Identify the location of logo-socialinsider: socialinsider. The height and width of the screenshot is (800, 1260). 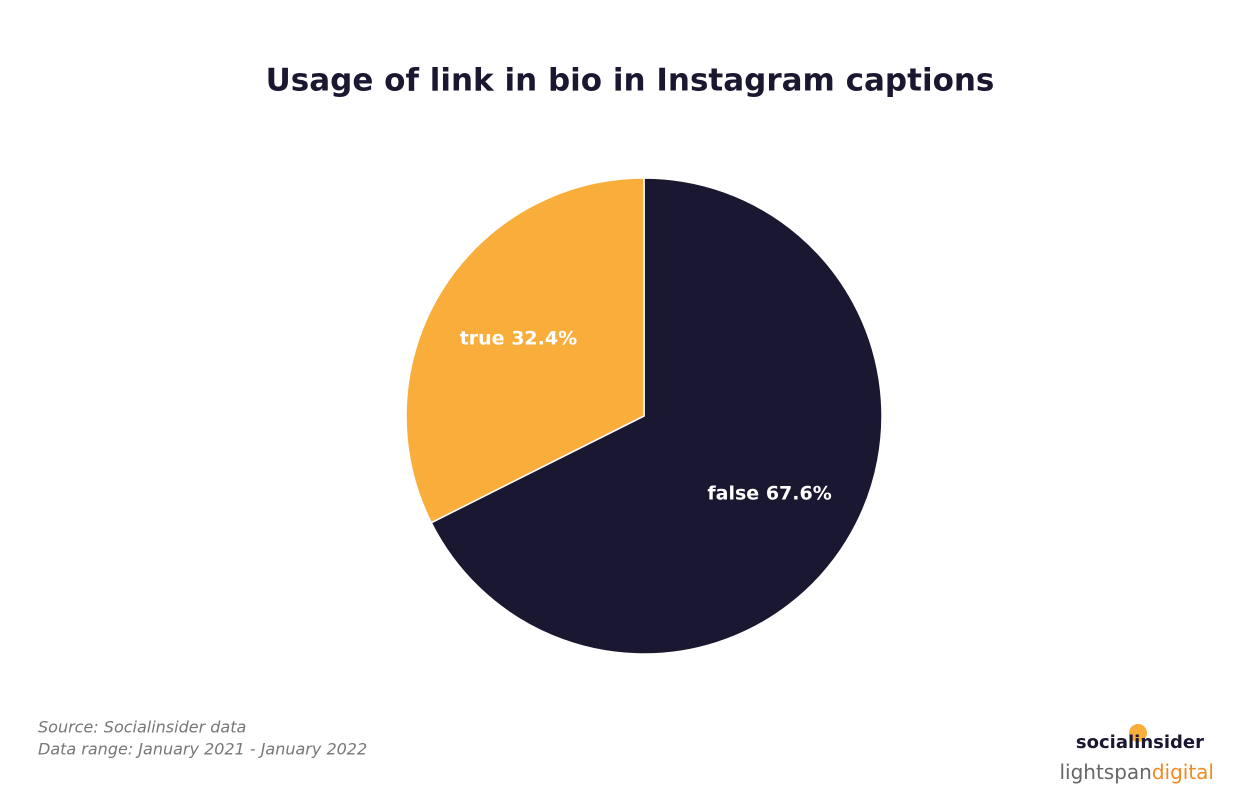
(1140, 742).